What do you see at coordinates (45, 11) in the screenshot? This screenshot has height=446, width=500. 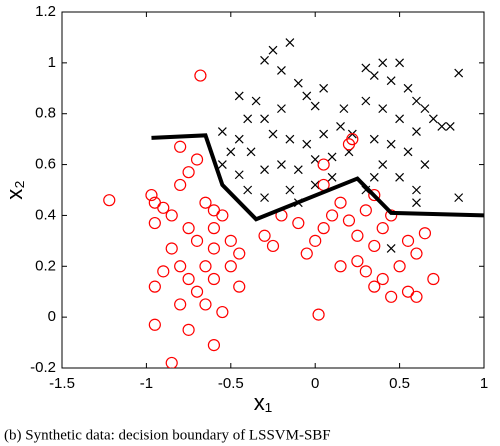 I see `y-tick-label: 1.2` at bounding box center [45, 11].